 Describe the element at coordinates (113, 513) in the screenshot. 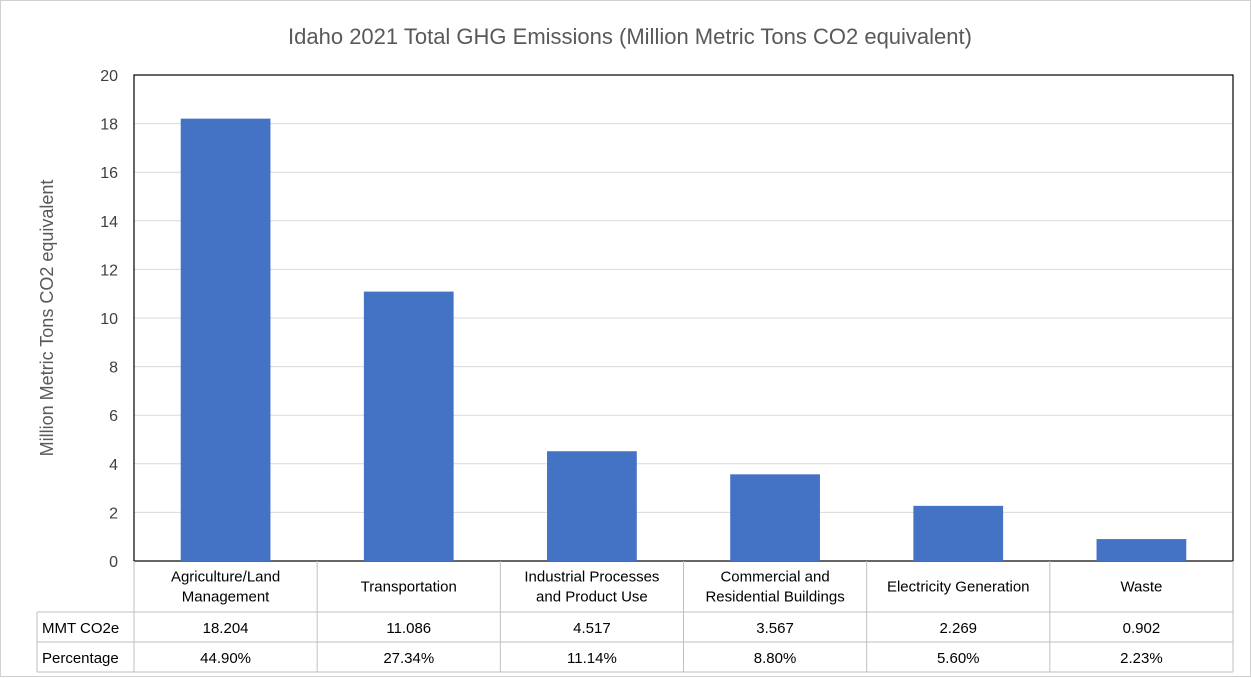

I see `y-tick-label: 2` at that location.